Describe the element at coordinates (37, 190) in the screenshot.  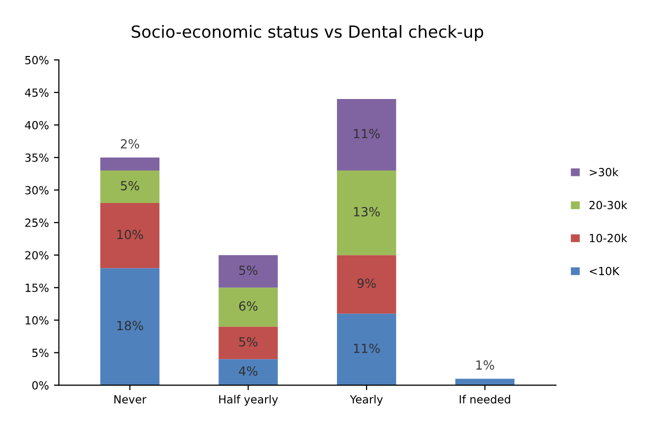
I see `y-tick-label: 30%` at that location.